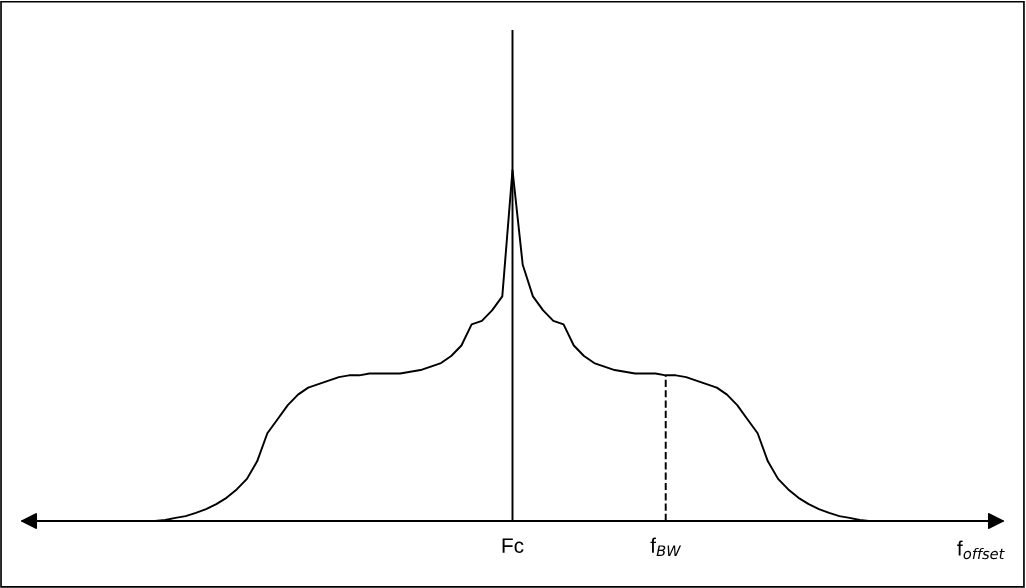 This screenshot has width=1026, height=588. I want to click on x-tick-label: f$_{BW}$, so click(666, 547).